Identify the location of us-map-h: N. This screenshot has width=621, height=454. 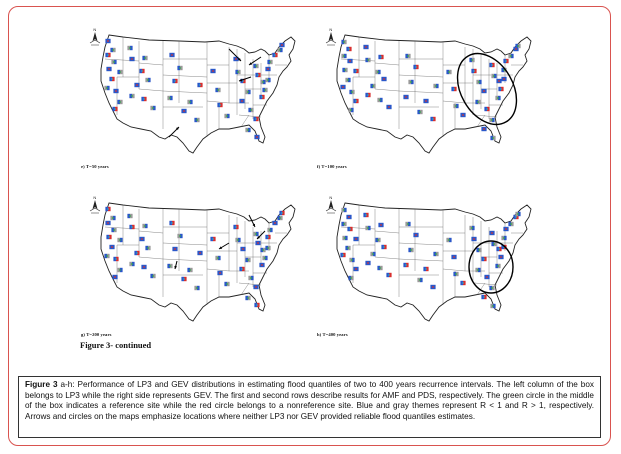
(428, 258).